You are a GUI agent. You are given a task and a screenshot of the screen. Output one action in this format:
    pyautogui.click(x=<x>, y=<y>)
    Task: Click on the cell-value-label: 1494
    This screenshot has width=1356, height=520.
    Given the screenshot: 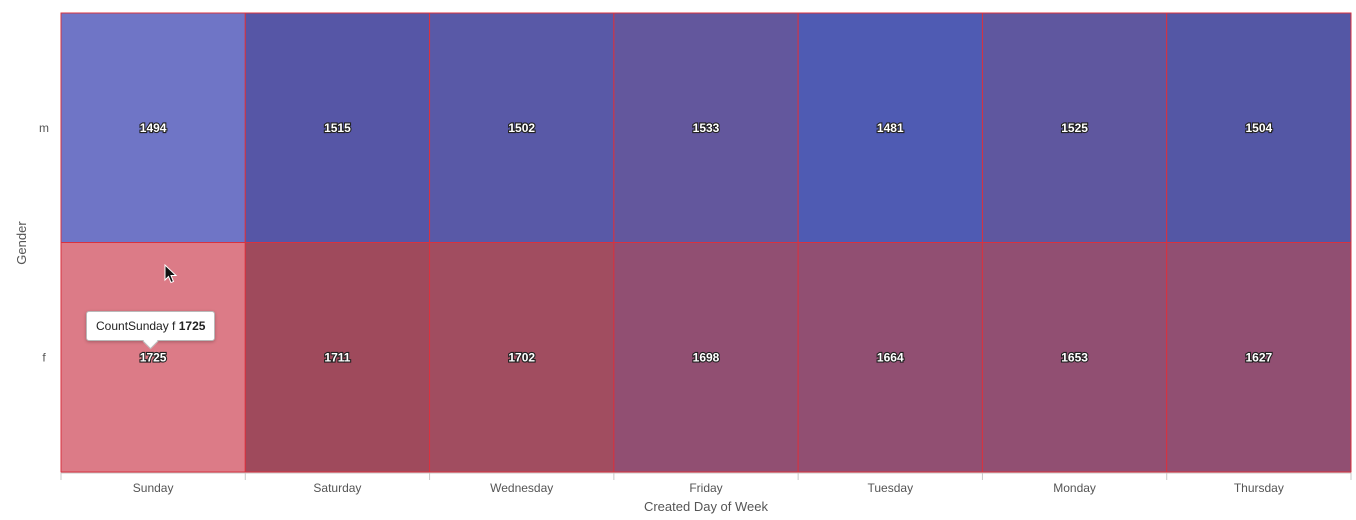 What is the action you would take?
    pyautogui.click(x=153, y=128)
    